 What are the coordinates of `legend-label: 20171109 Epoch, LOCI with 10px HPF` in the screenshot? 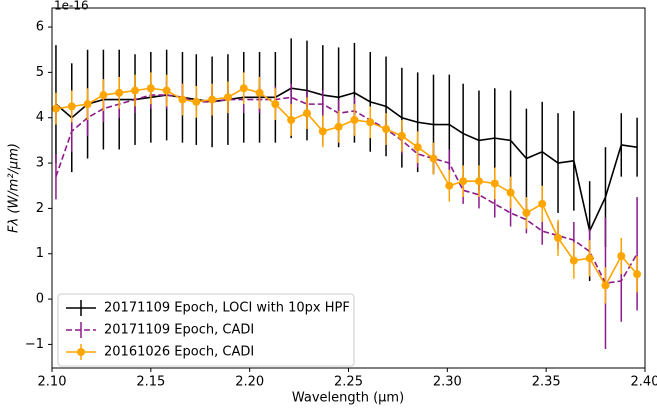 It's located at (227, 308).